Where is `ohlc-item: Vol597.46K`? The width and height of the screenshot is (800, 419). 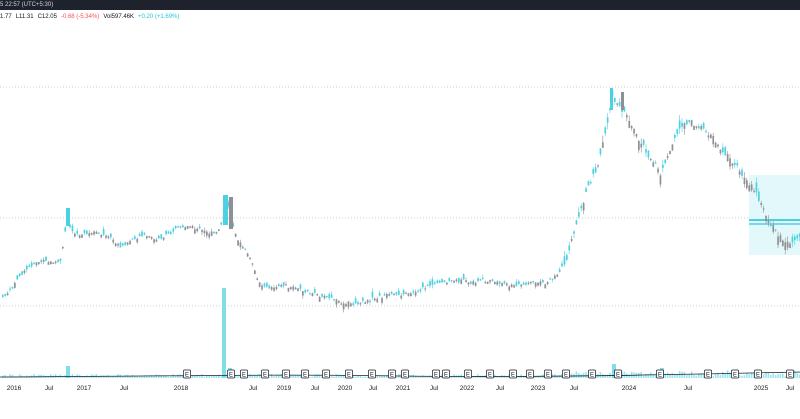
ohlc-item: Vol597.46K is located at coordinates (119, 17).